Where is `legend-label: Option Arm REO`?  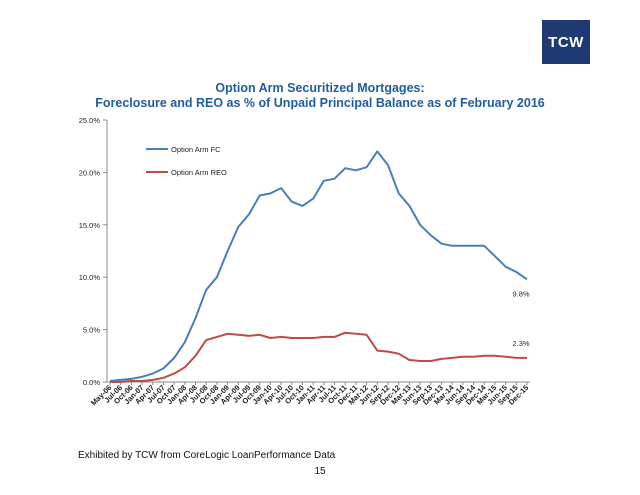 legend-label: Option Arm REO is located at coordinates (199, 172).